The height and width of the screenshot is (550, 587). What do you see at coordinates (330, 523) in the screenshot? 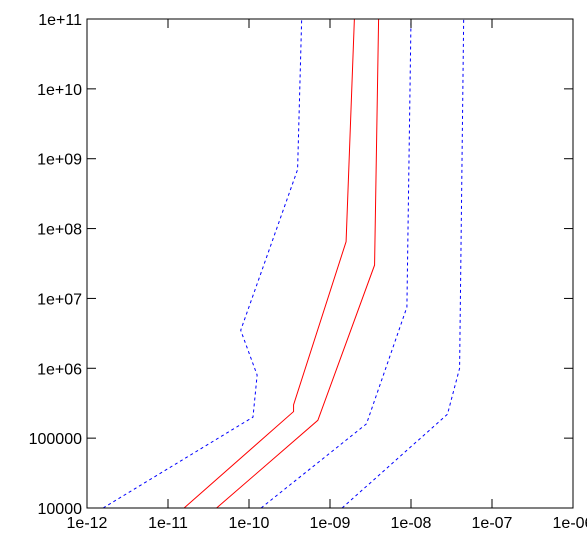
I see `x-tick-label: 1e-09` at bounding box center [330, 523].